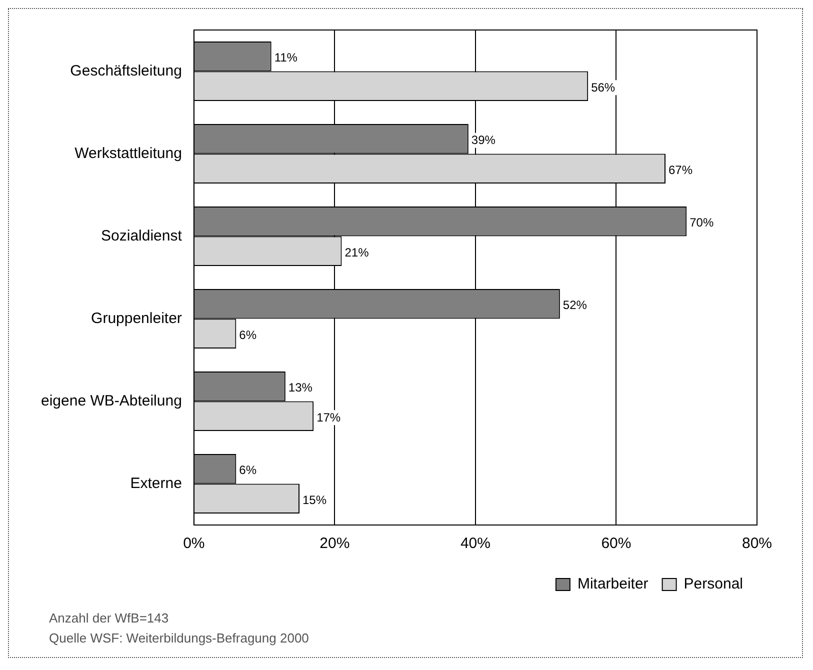 The width and height of the screenshot is (813, 670). Describe the element at coordinates (328, 417) in the screenshot. I see `data-label: 17%` at that location.